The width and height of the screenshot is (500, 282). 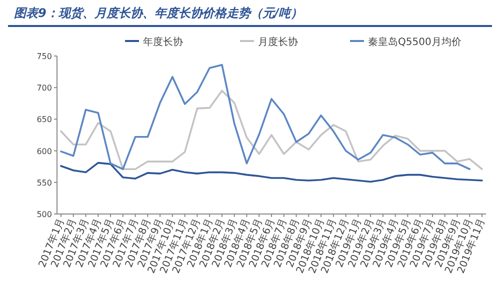 I want to click on y-tick-label: 700, so click(x=44, y=88).